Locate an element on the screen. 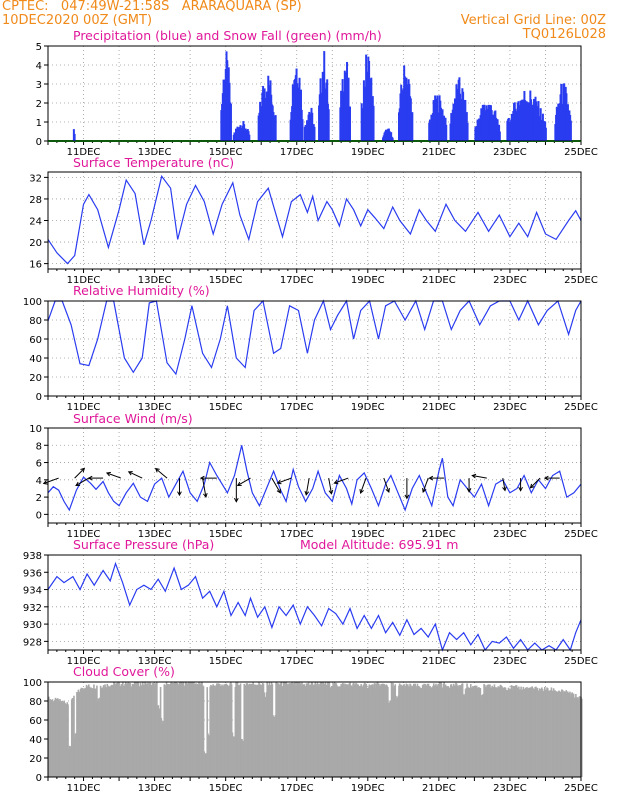 Image resolution: width=618 pixels, height=800 pixels. y-tick-label: 938 is located at coordinates (32, 556).